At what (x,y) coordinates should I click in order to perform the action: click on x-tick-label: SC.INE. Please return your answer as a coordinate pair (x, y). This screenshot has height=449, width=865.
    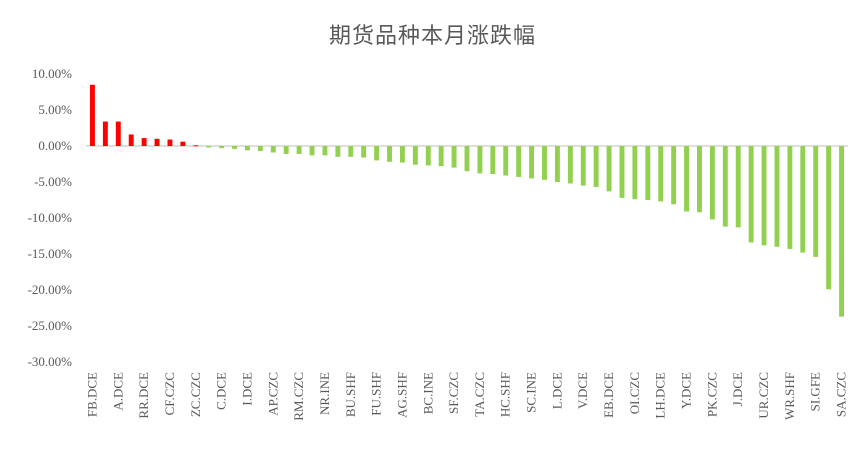
    Looking at the image, I should click on (531, 392).